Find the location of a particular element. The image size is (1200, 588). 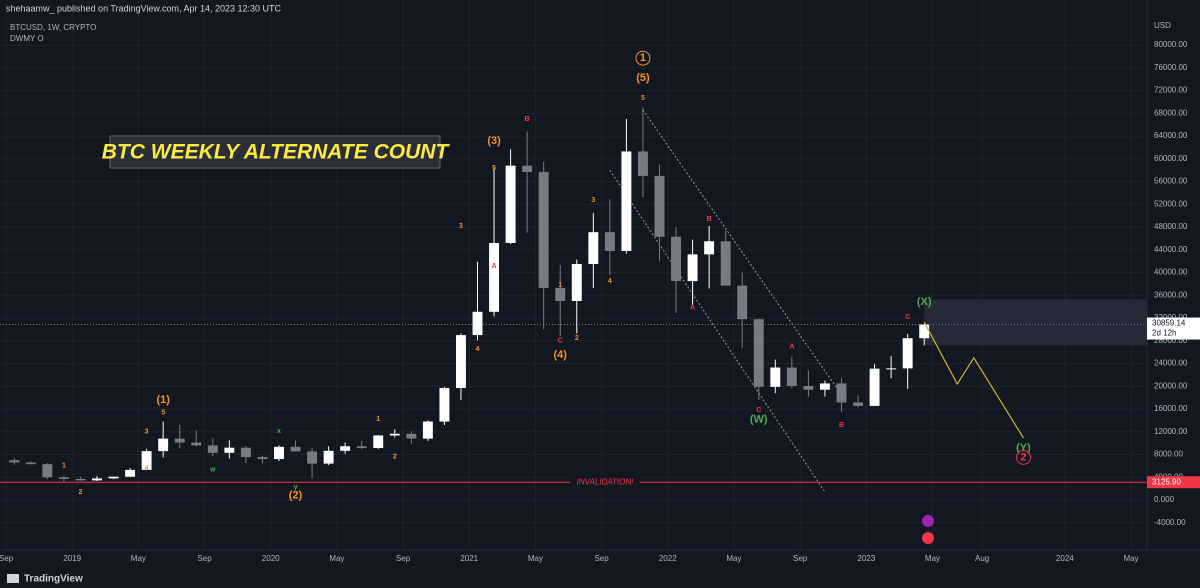

y-tick-label: 72000.00 is located at coordinates (1171, 90).